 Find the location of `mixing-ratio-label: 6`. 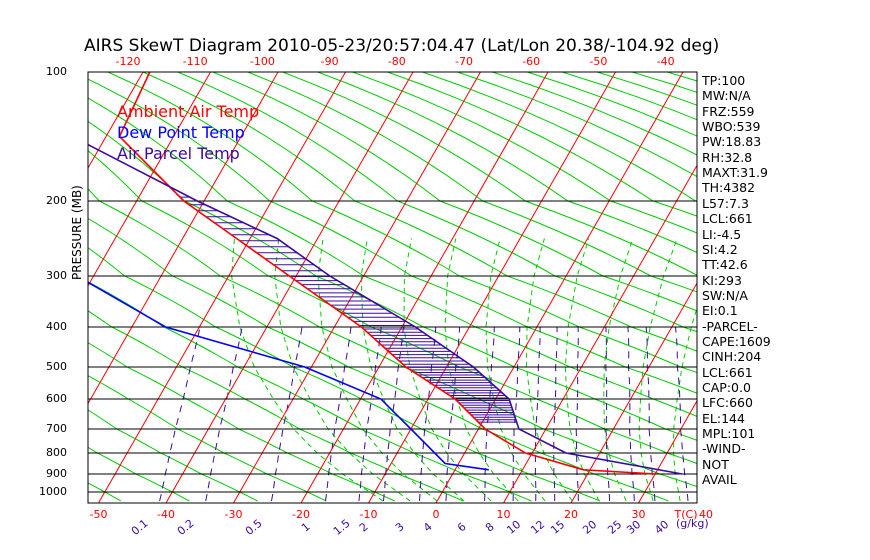

mixing-ratio-label: 6 is located at coordinates (462, 527).